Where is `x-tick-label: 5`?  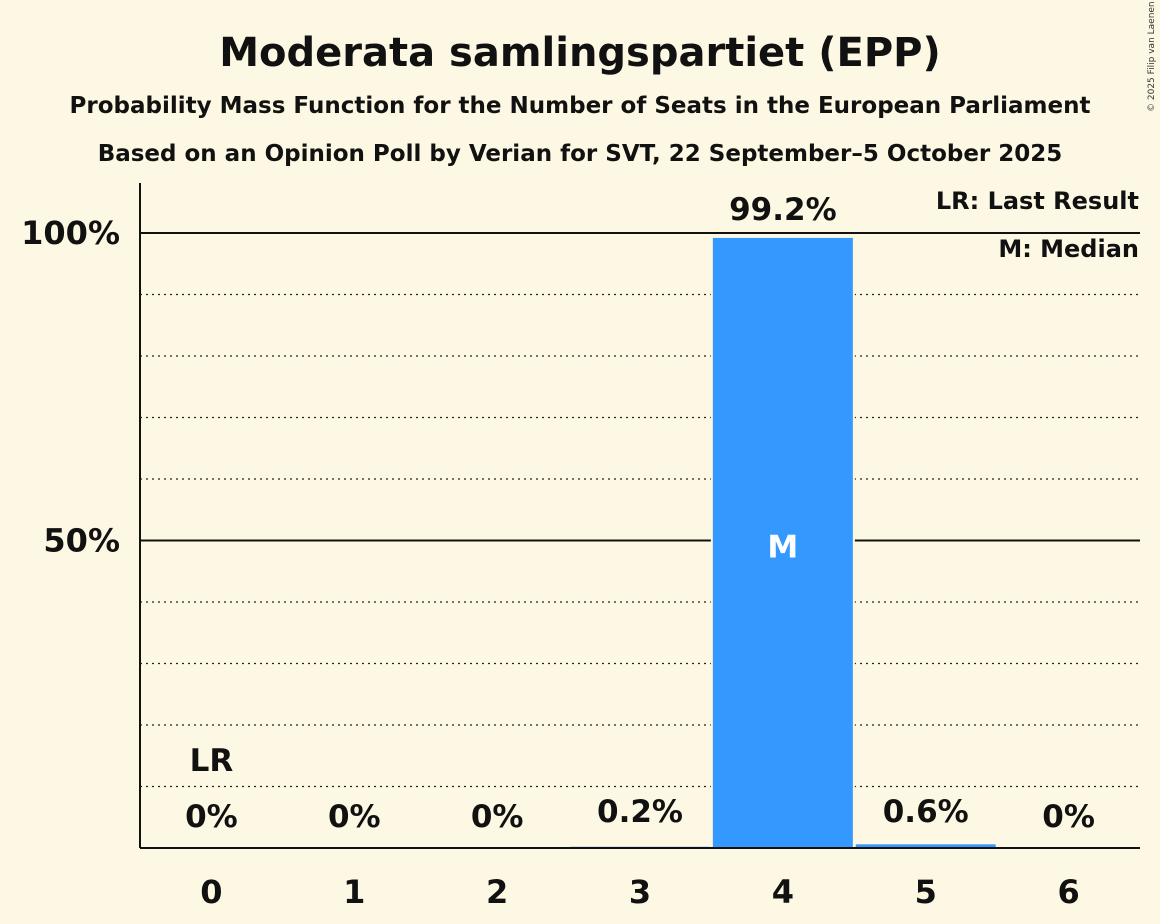
x-tick-label: 5 is located at coordinates (926, 892).